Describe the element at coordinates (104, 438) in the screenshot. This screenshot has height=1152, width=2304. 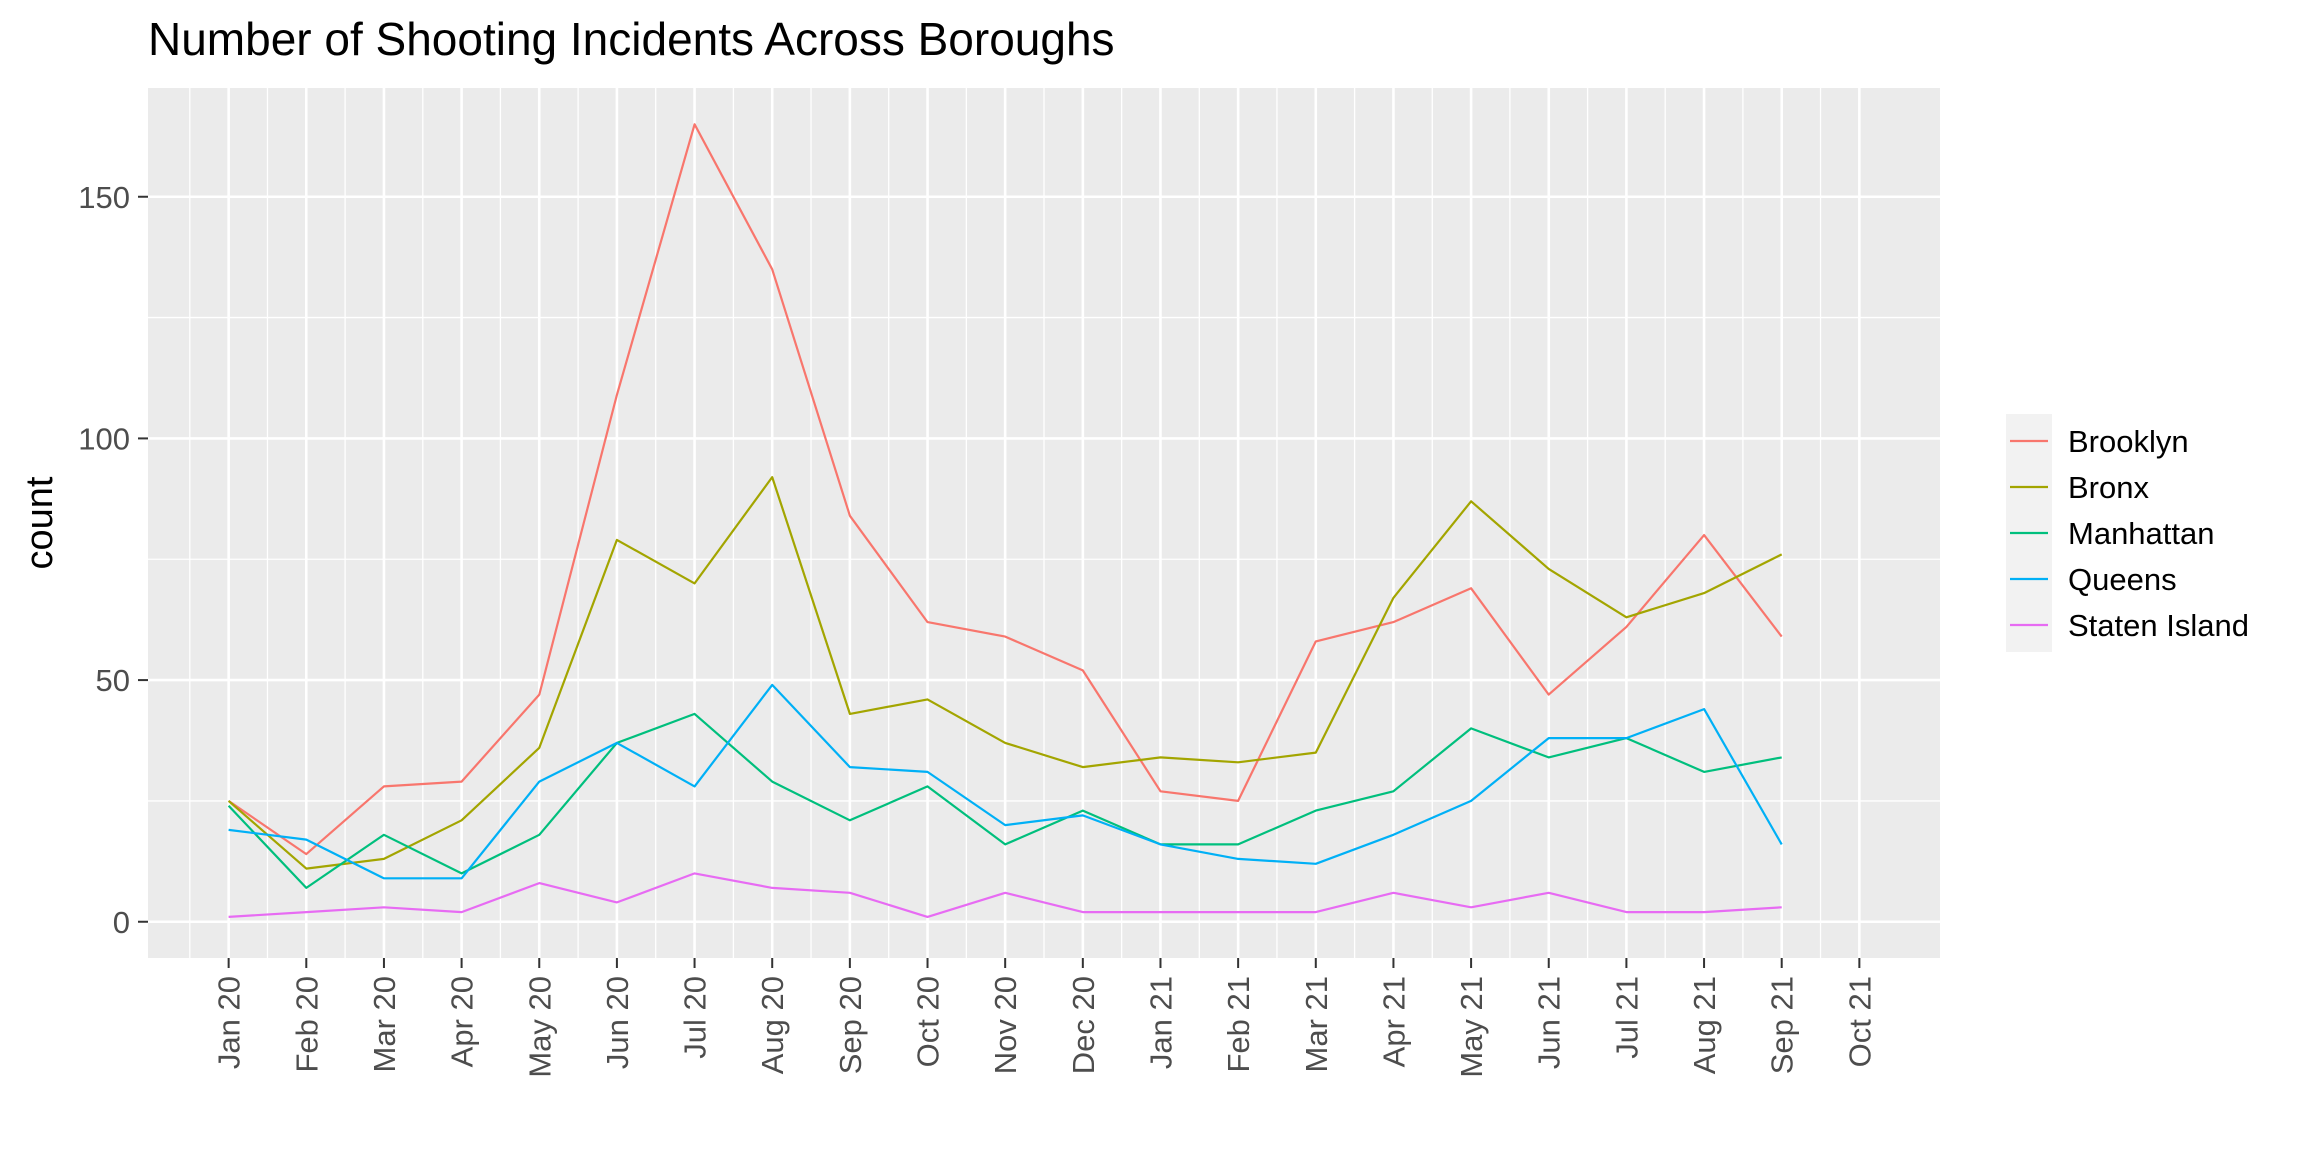
I see `y-tick-label: 100` at that location.